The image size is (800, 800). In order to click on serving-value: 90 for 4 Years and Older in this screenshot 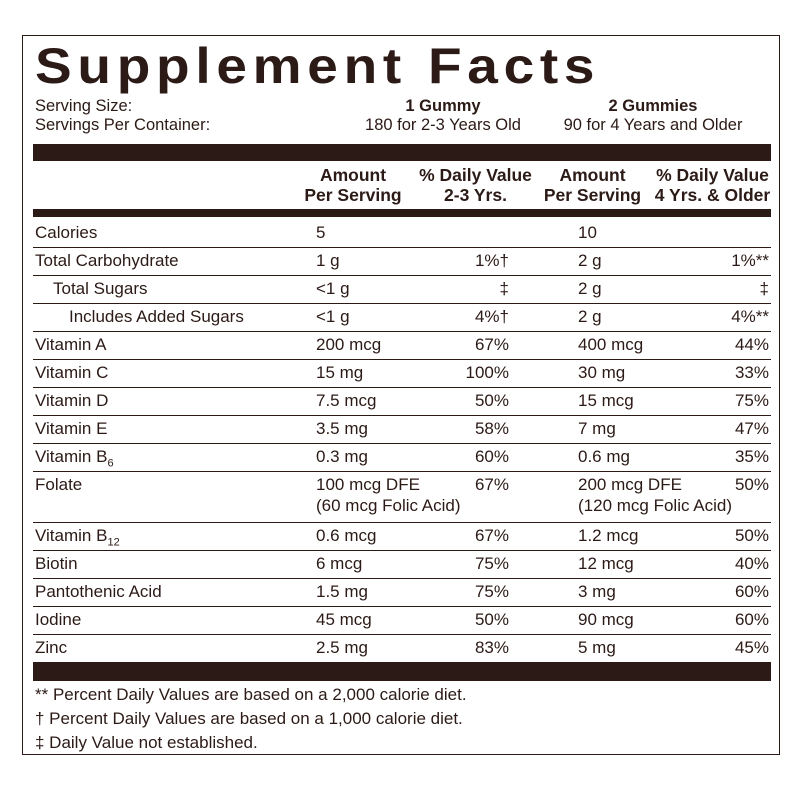, I will do `click(653, 125)`.